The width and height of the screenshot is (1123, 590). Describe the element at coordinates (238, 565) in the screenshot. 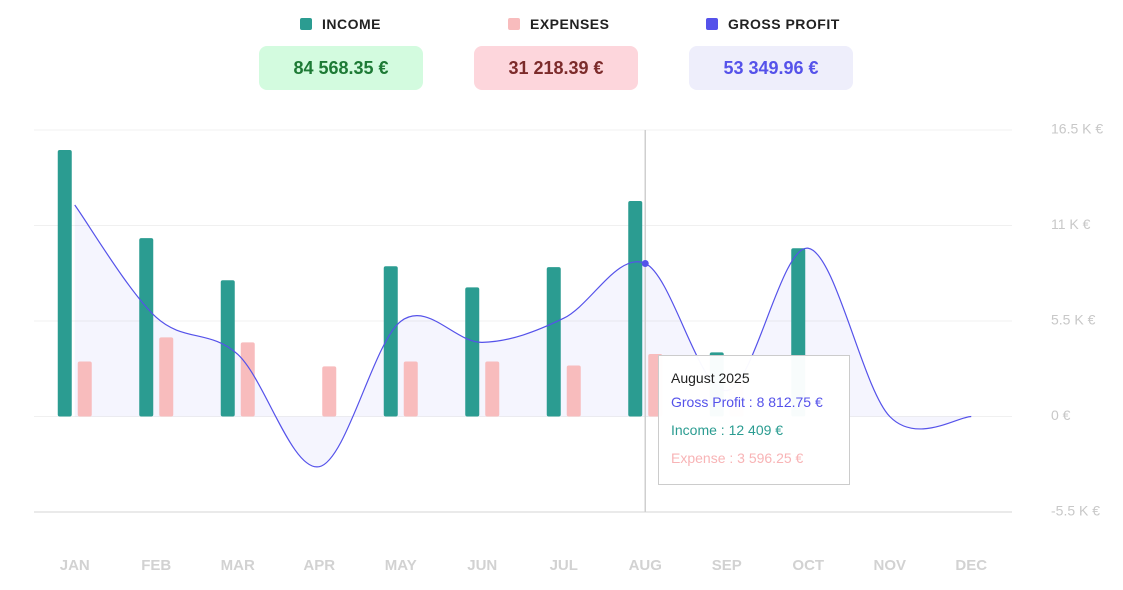

I see `x-tick-label: MAR` at that location.